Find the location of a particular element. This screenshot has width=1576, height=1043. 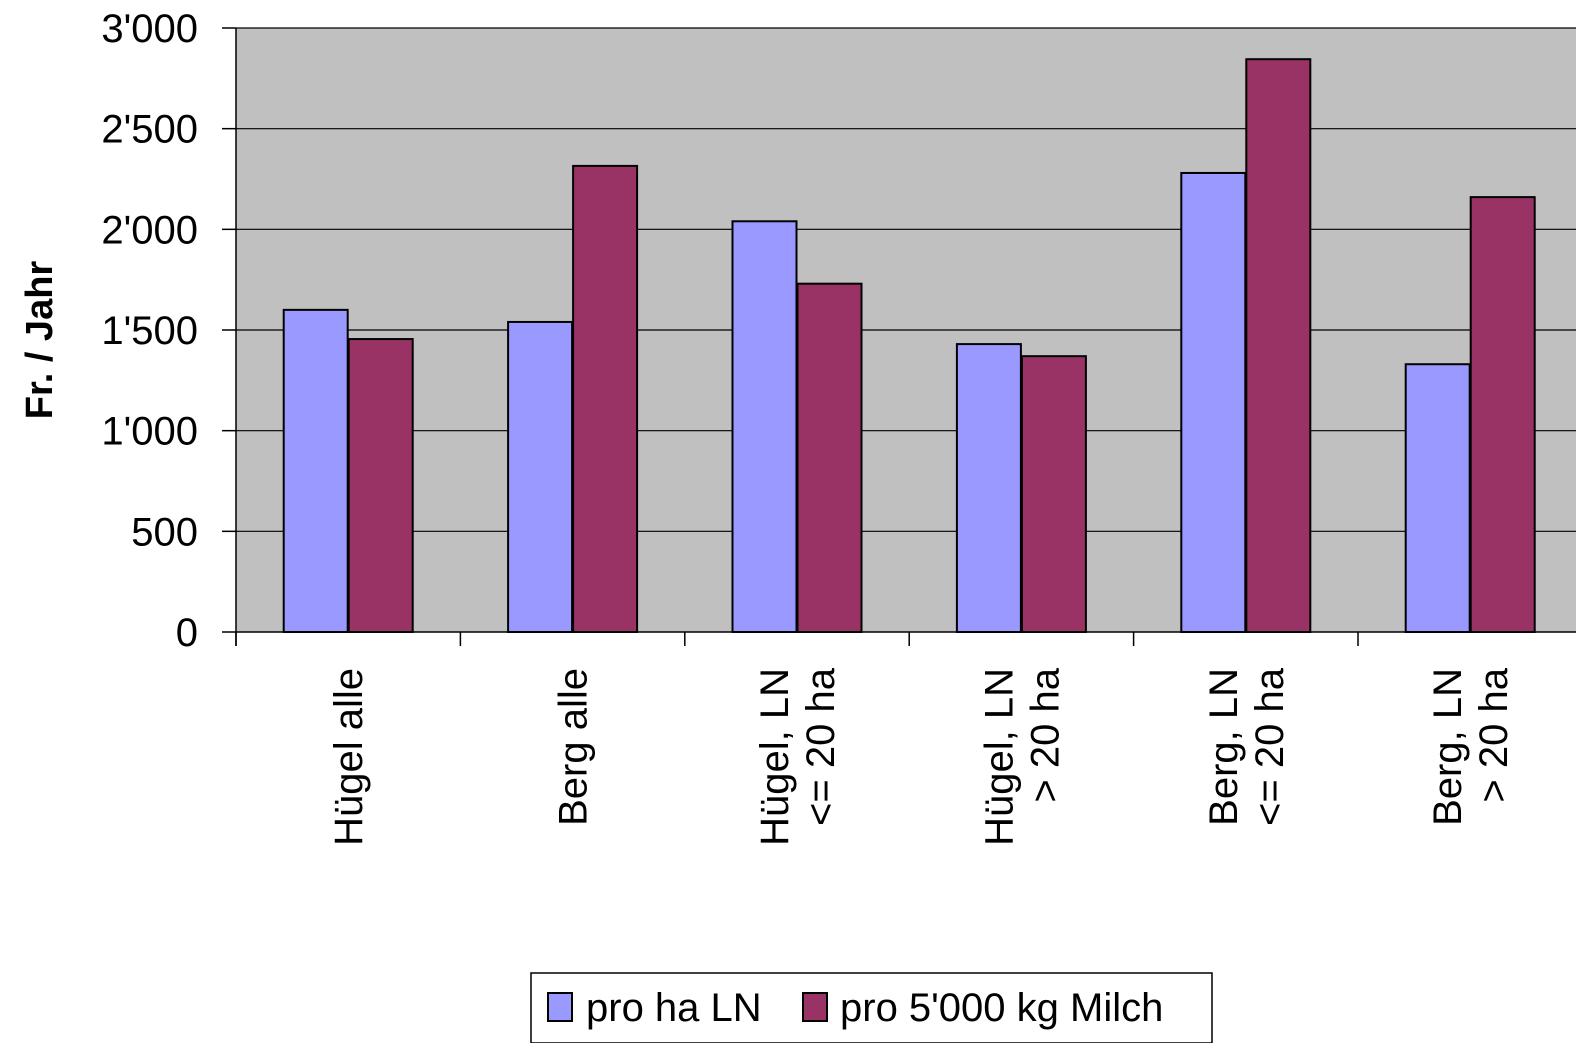

y-tick-label: 2'500 is located at coordinates (149, 130).